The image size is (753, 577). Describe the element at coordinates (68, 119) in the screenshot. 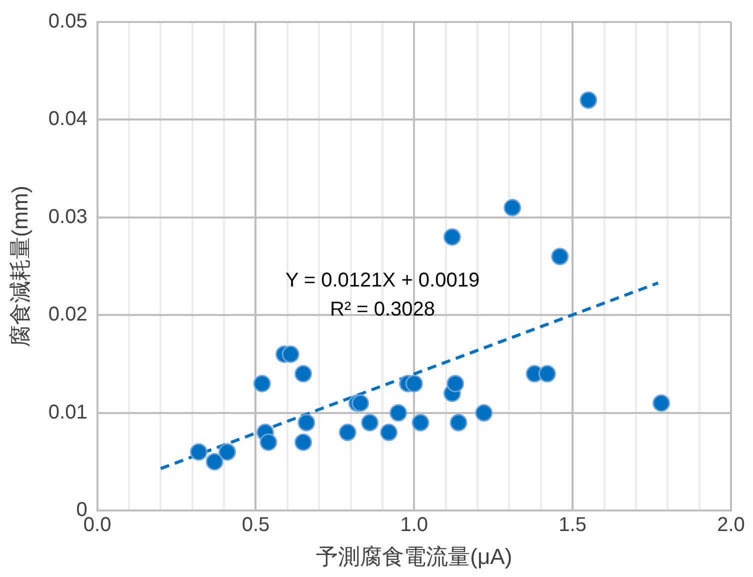

I see `y-tick-label: 0.04` at that location.